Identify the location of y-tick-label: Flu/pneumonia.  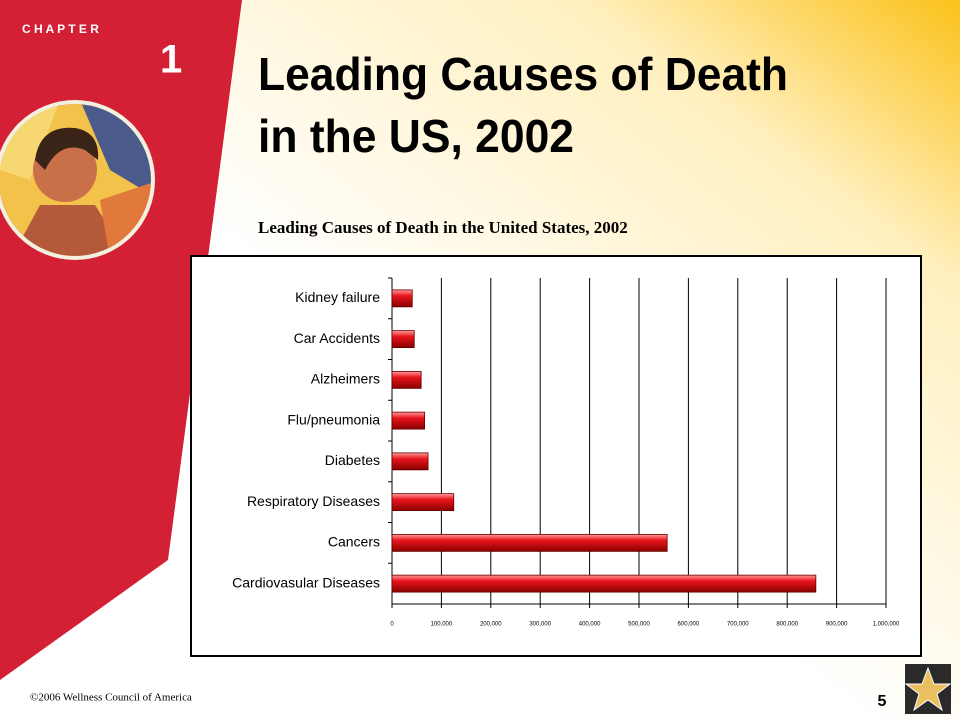
(333, 419).